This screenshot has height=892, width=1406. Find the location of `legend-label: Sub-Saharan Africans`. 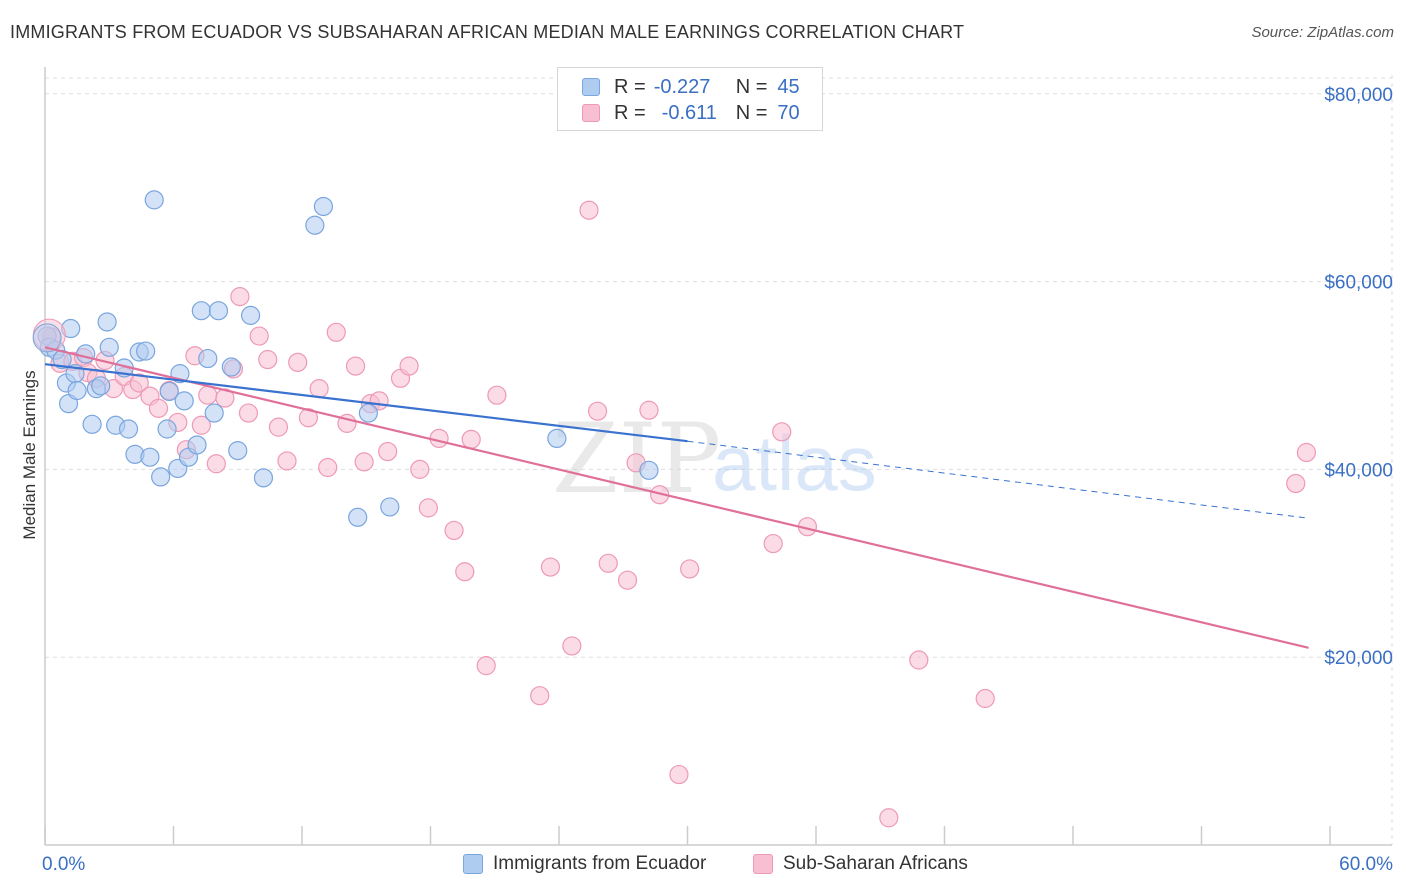

legend-label: Sub-Saharan Africans is located at coordinates (875, 863).